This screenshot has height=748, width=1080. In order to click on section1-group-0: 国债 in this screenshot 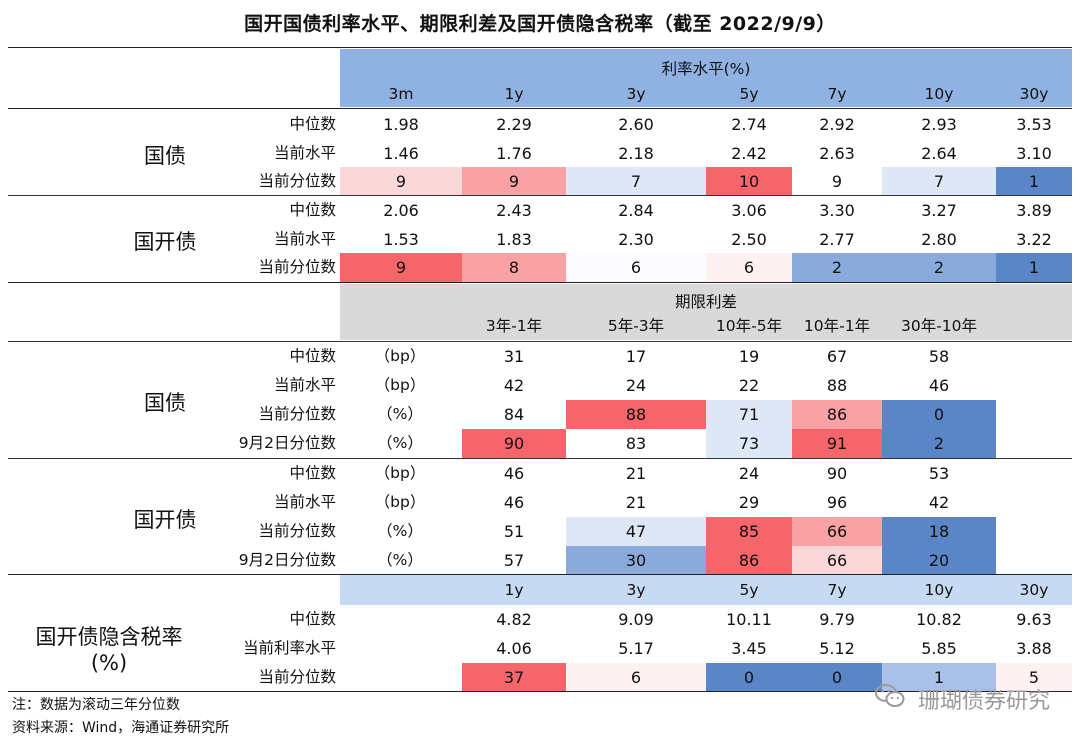, I will do `click(165, 156)`.